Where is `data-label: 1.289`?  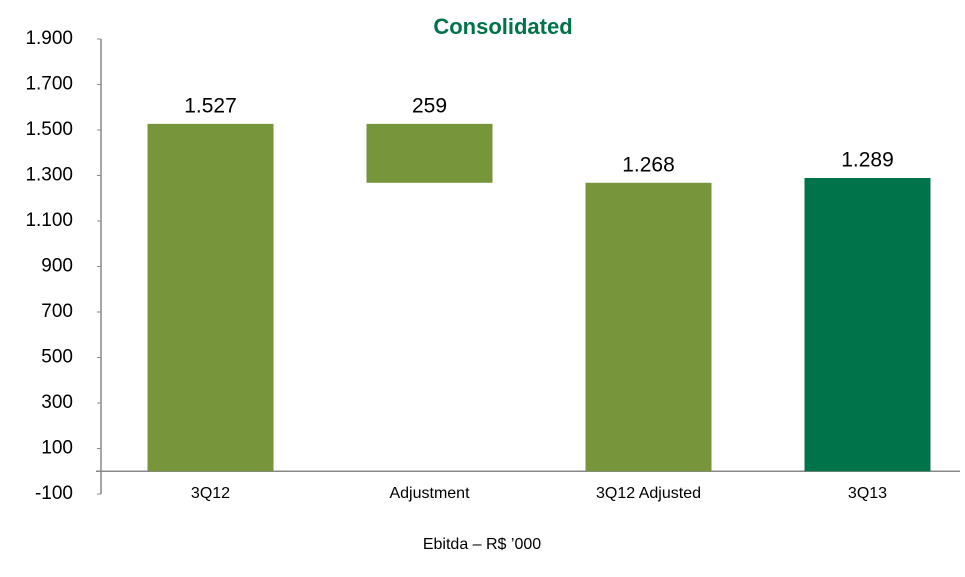 data-label: 1.289 is located at coordinates (867, 160).